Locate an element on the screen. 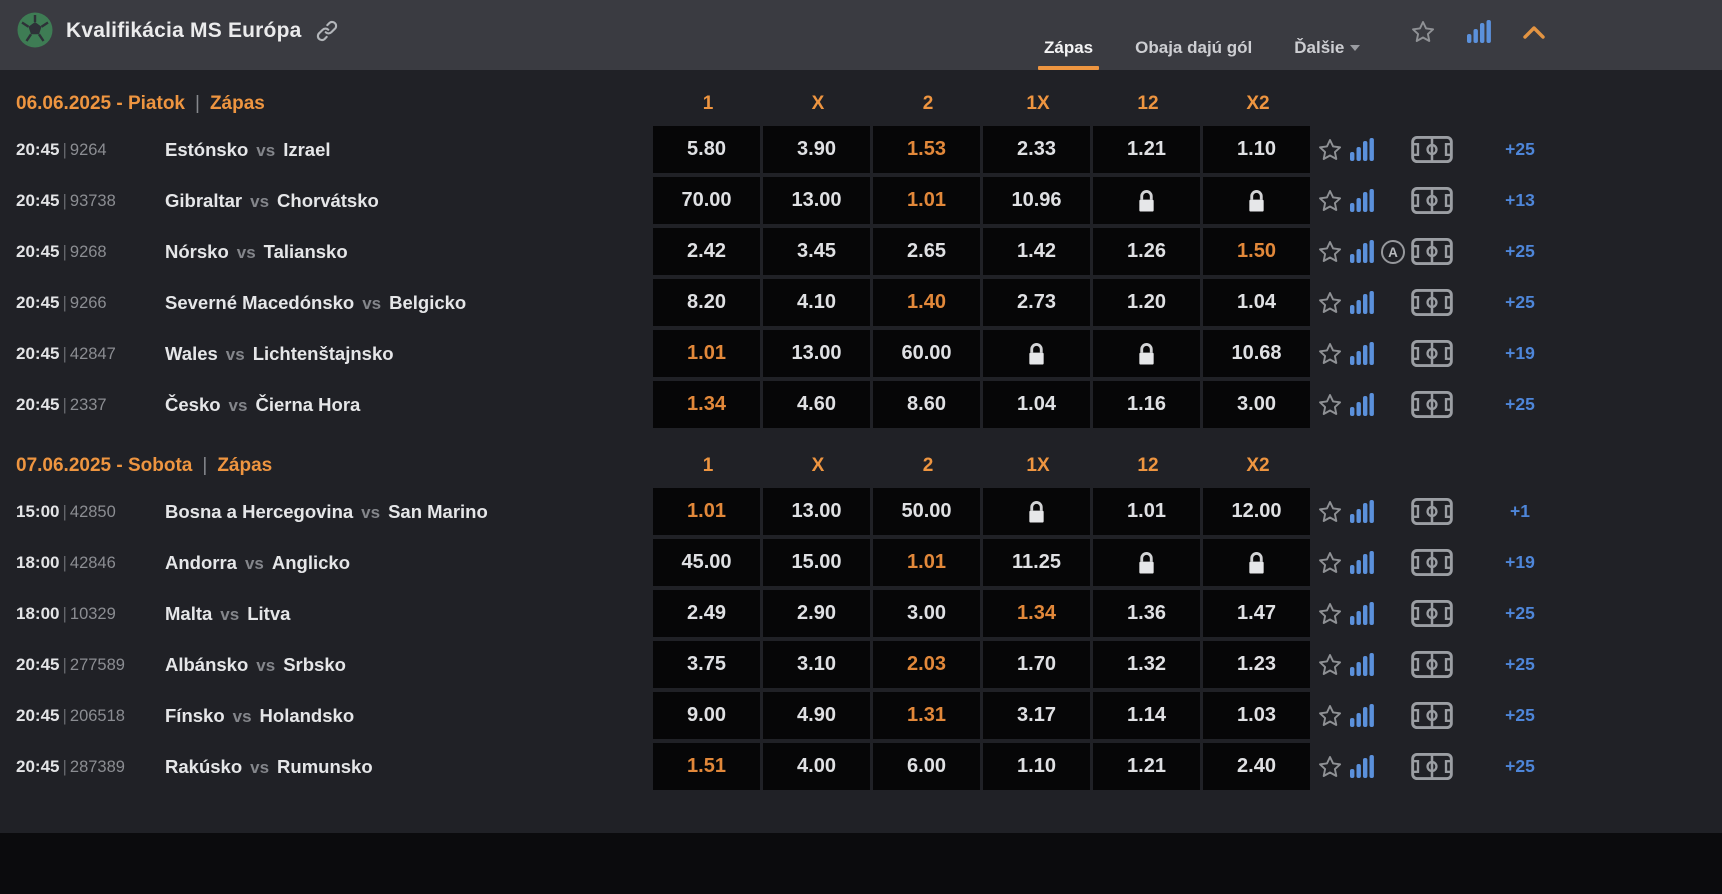 The height and width of the screenshot is (894, 1722). more-bets-link: +1 is located at coordinates (1520, 511).